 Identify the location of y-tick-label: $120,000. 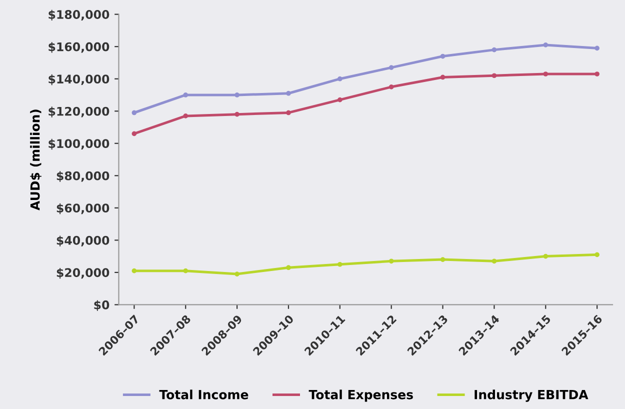
(79, 112).